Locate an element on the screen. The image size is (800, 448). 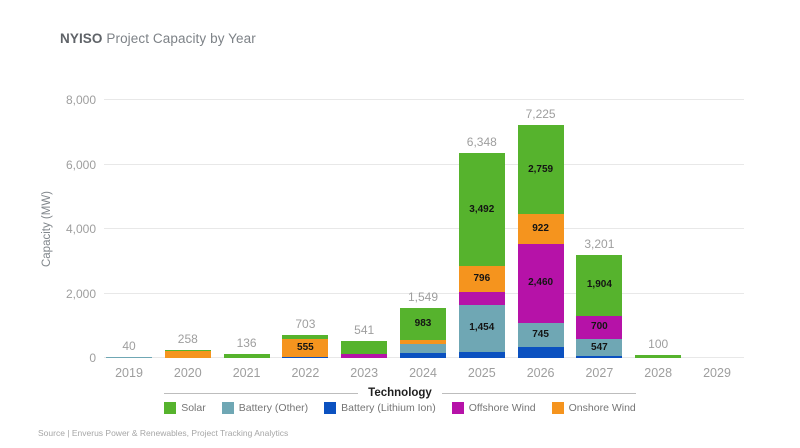
bar-segment-2026-solar: 2,759 is located at coordinates (540, 169).